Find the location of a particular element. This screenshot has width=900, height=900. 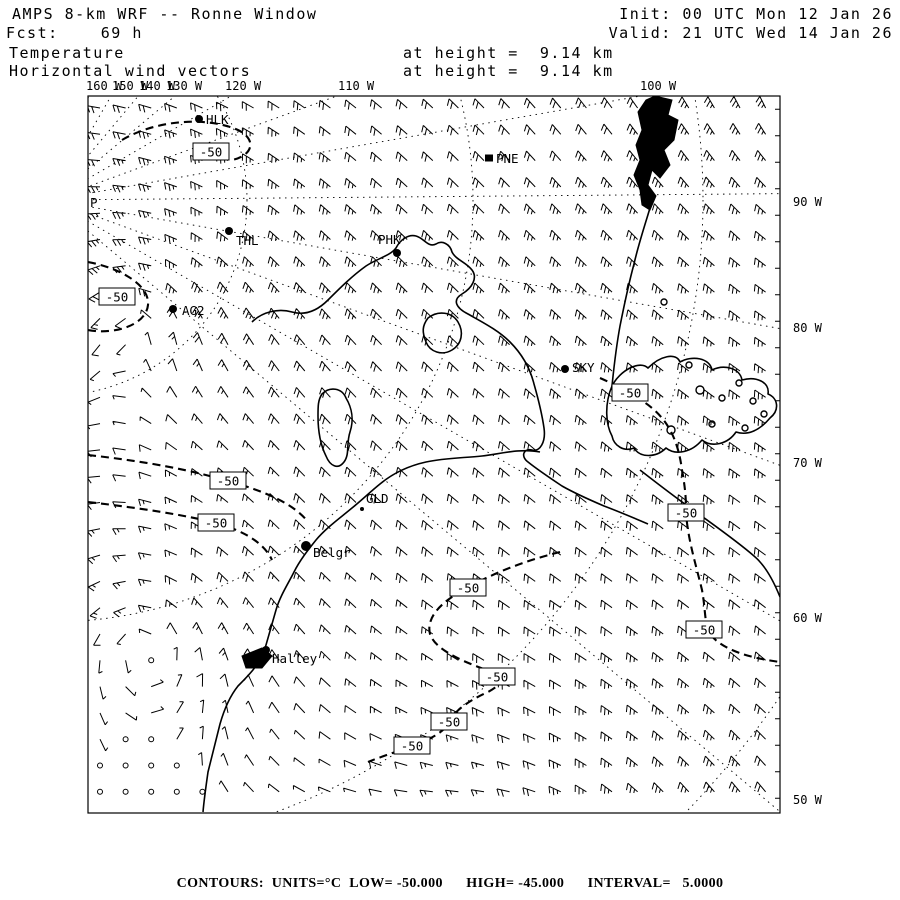

longitude-axis-label: 140 W is located at coordinates (157, 86).